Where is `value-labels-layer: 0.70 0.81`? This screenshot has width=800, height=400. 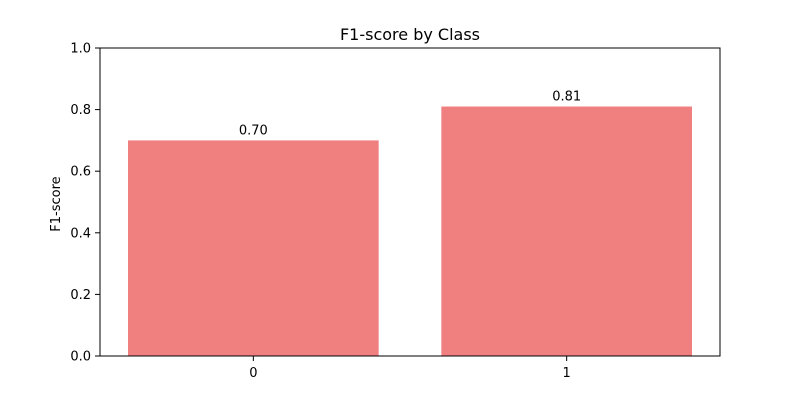
value-labels-layer: 0.70 0.81 is located at coordinates (410, 114).